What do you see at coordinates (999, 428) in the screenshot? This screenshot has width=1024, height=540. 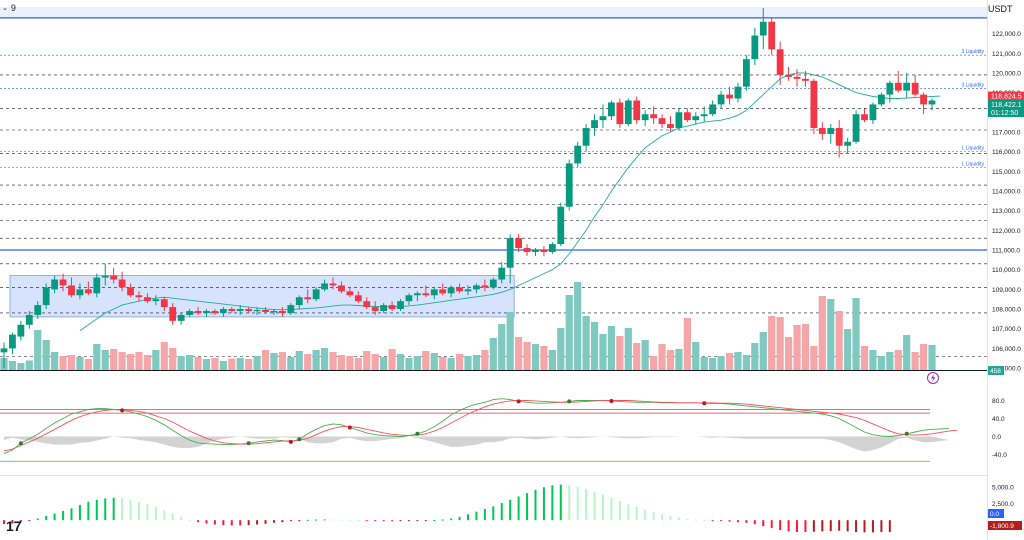 I see `stochastic-axis: 80.0 40.0 0.0 -40.0` at bounding box center [999, 428].